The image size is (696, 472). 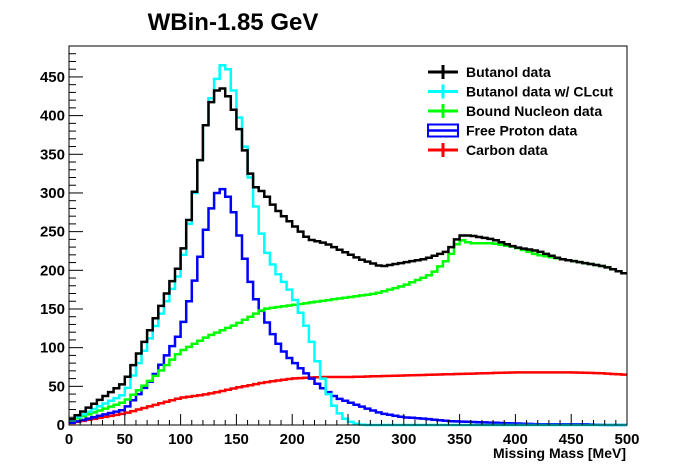 I want to click on legend-label: Butanol data, so click(x=508, y=72).